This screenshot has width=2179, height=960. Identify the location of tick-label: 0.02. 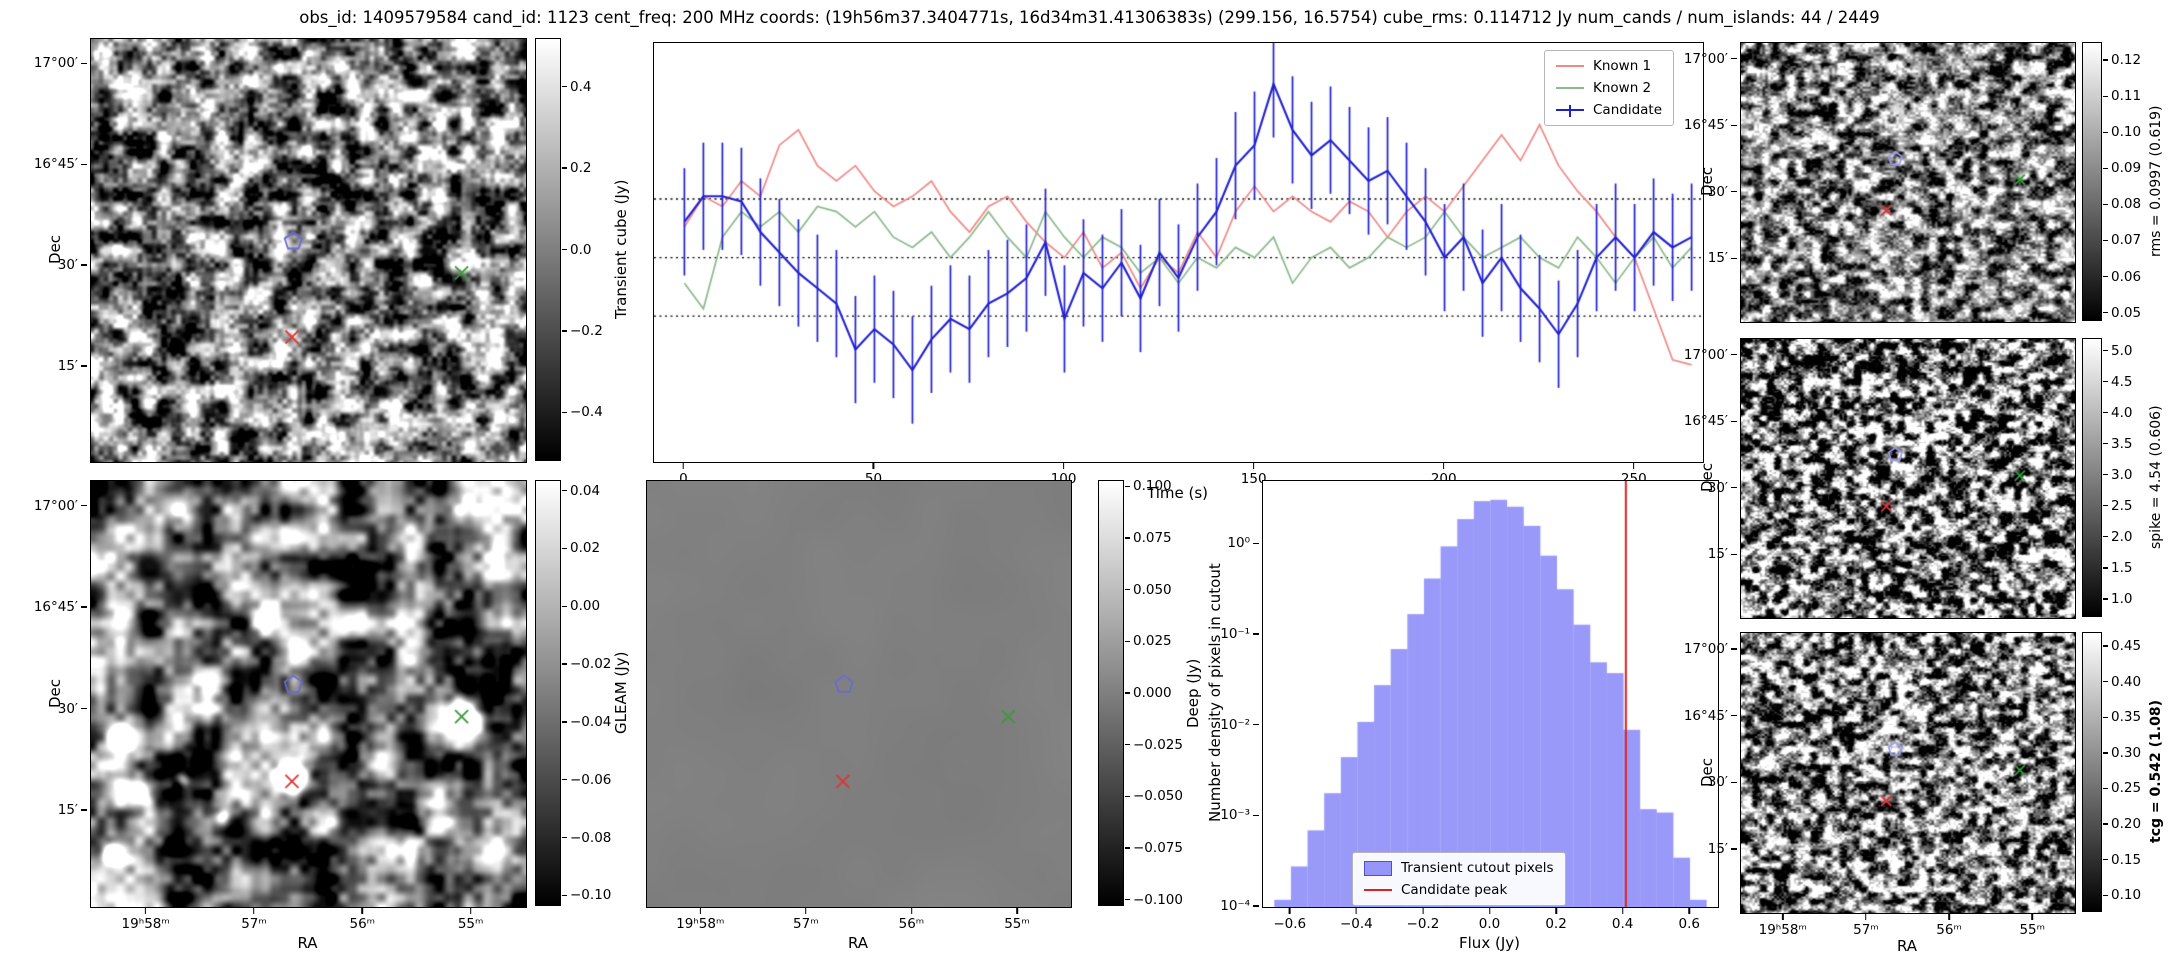
(581, 548).